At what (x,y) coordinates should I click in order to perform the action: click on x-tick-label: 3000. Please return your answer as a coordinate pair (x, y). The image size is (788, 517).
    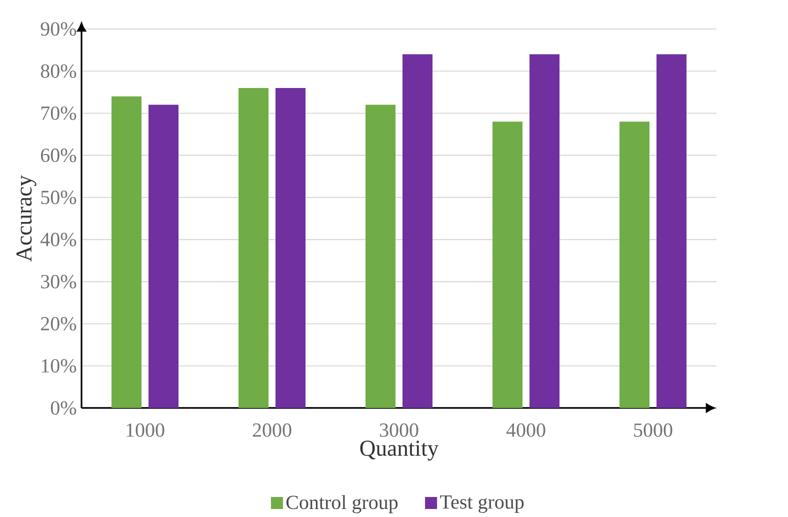
    Looking at the image, I should click on (399, 430).